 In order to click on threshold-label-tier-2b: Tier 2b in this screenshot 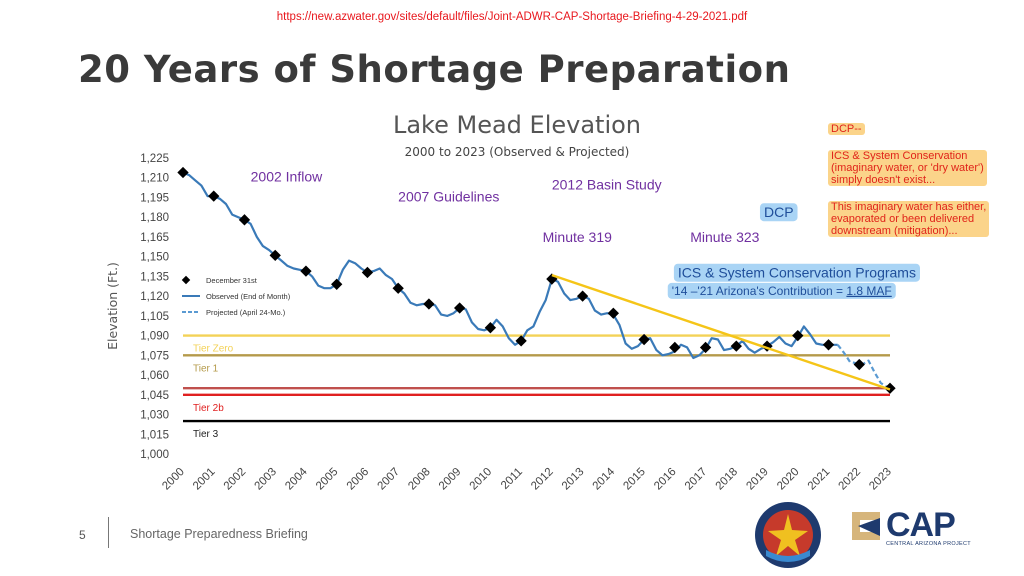, I will do `click(208, 408)`.